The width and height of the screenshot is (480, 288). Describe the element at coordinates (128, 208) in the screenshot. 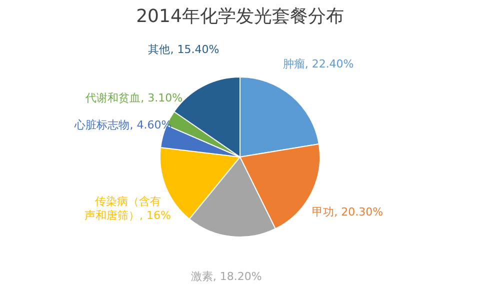

I see `slice-label: 传染病（含有声和唐筛）, 16%` at that location.